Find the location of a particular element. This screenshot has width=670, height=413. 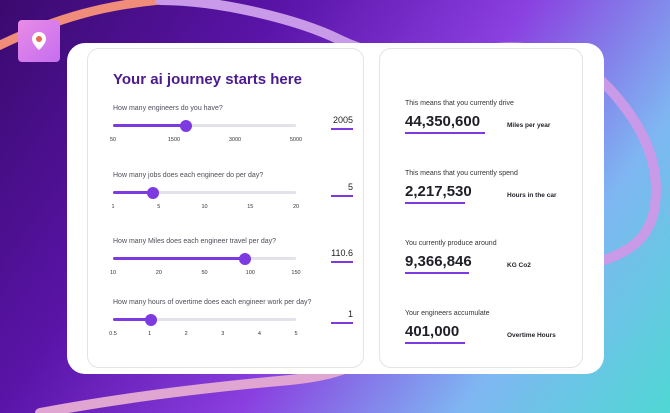

tick-label: 2 is located at coordinates (186, 334).